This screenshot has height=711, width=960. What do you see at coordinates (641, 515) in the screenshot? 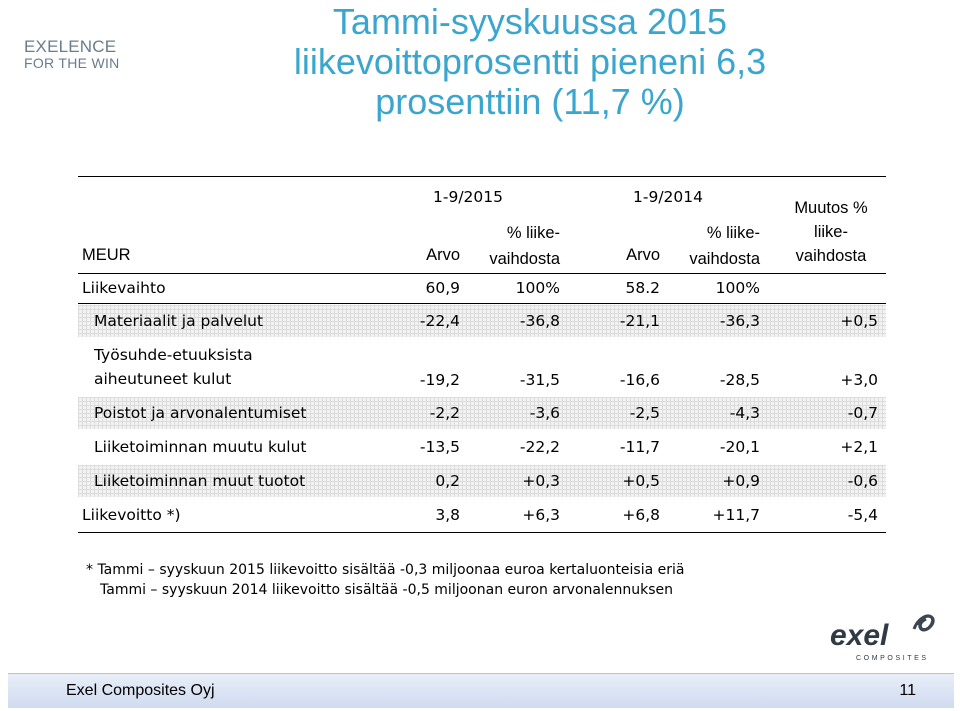
I see `value-2014: +6,8` at bounding box center [641, 515].